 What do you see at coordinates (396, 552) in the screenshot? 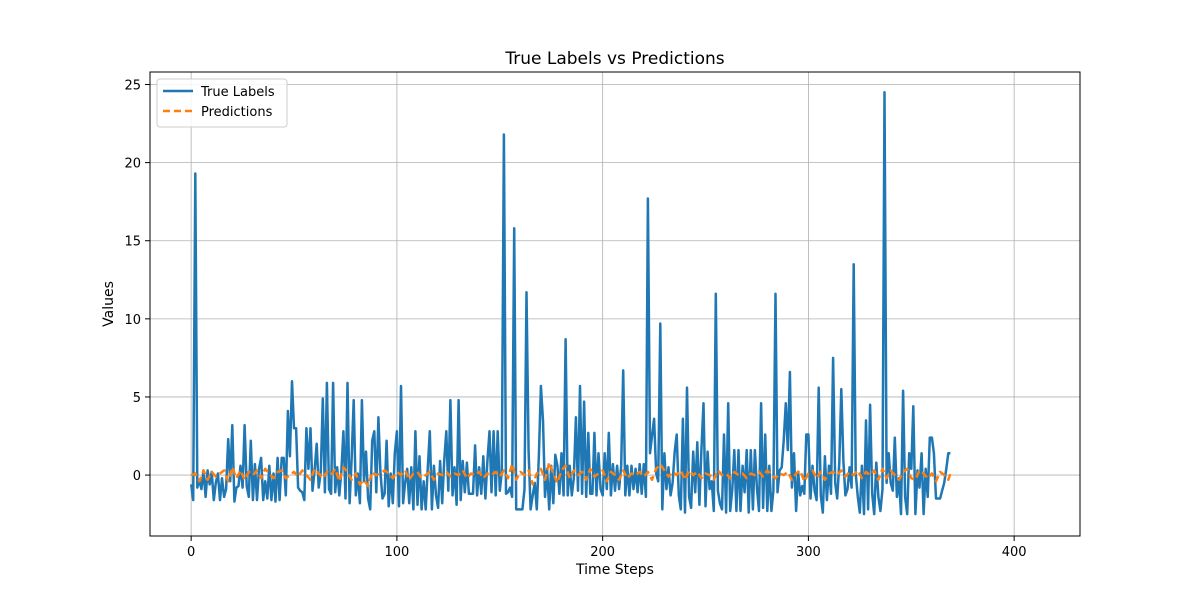
I see `x-tick-label: 100` at bounding box center [396, 552].